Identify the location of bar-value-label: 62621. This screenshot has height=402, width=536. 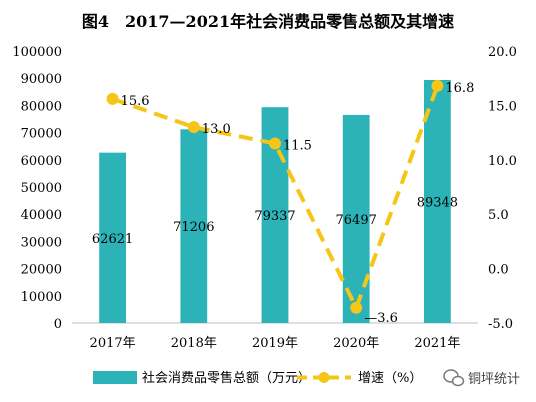
(112, 239).